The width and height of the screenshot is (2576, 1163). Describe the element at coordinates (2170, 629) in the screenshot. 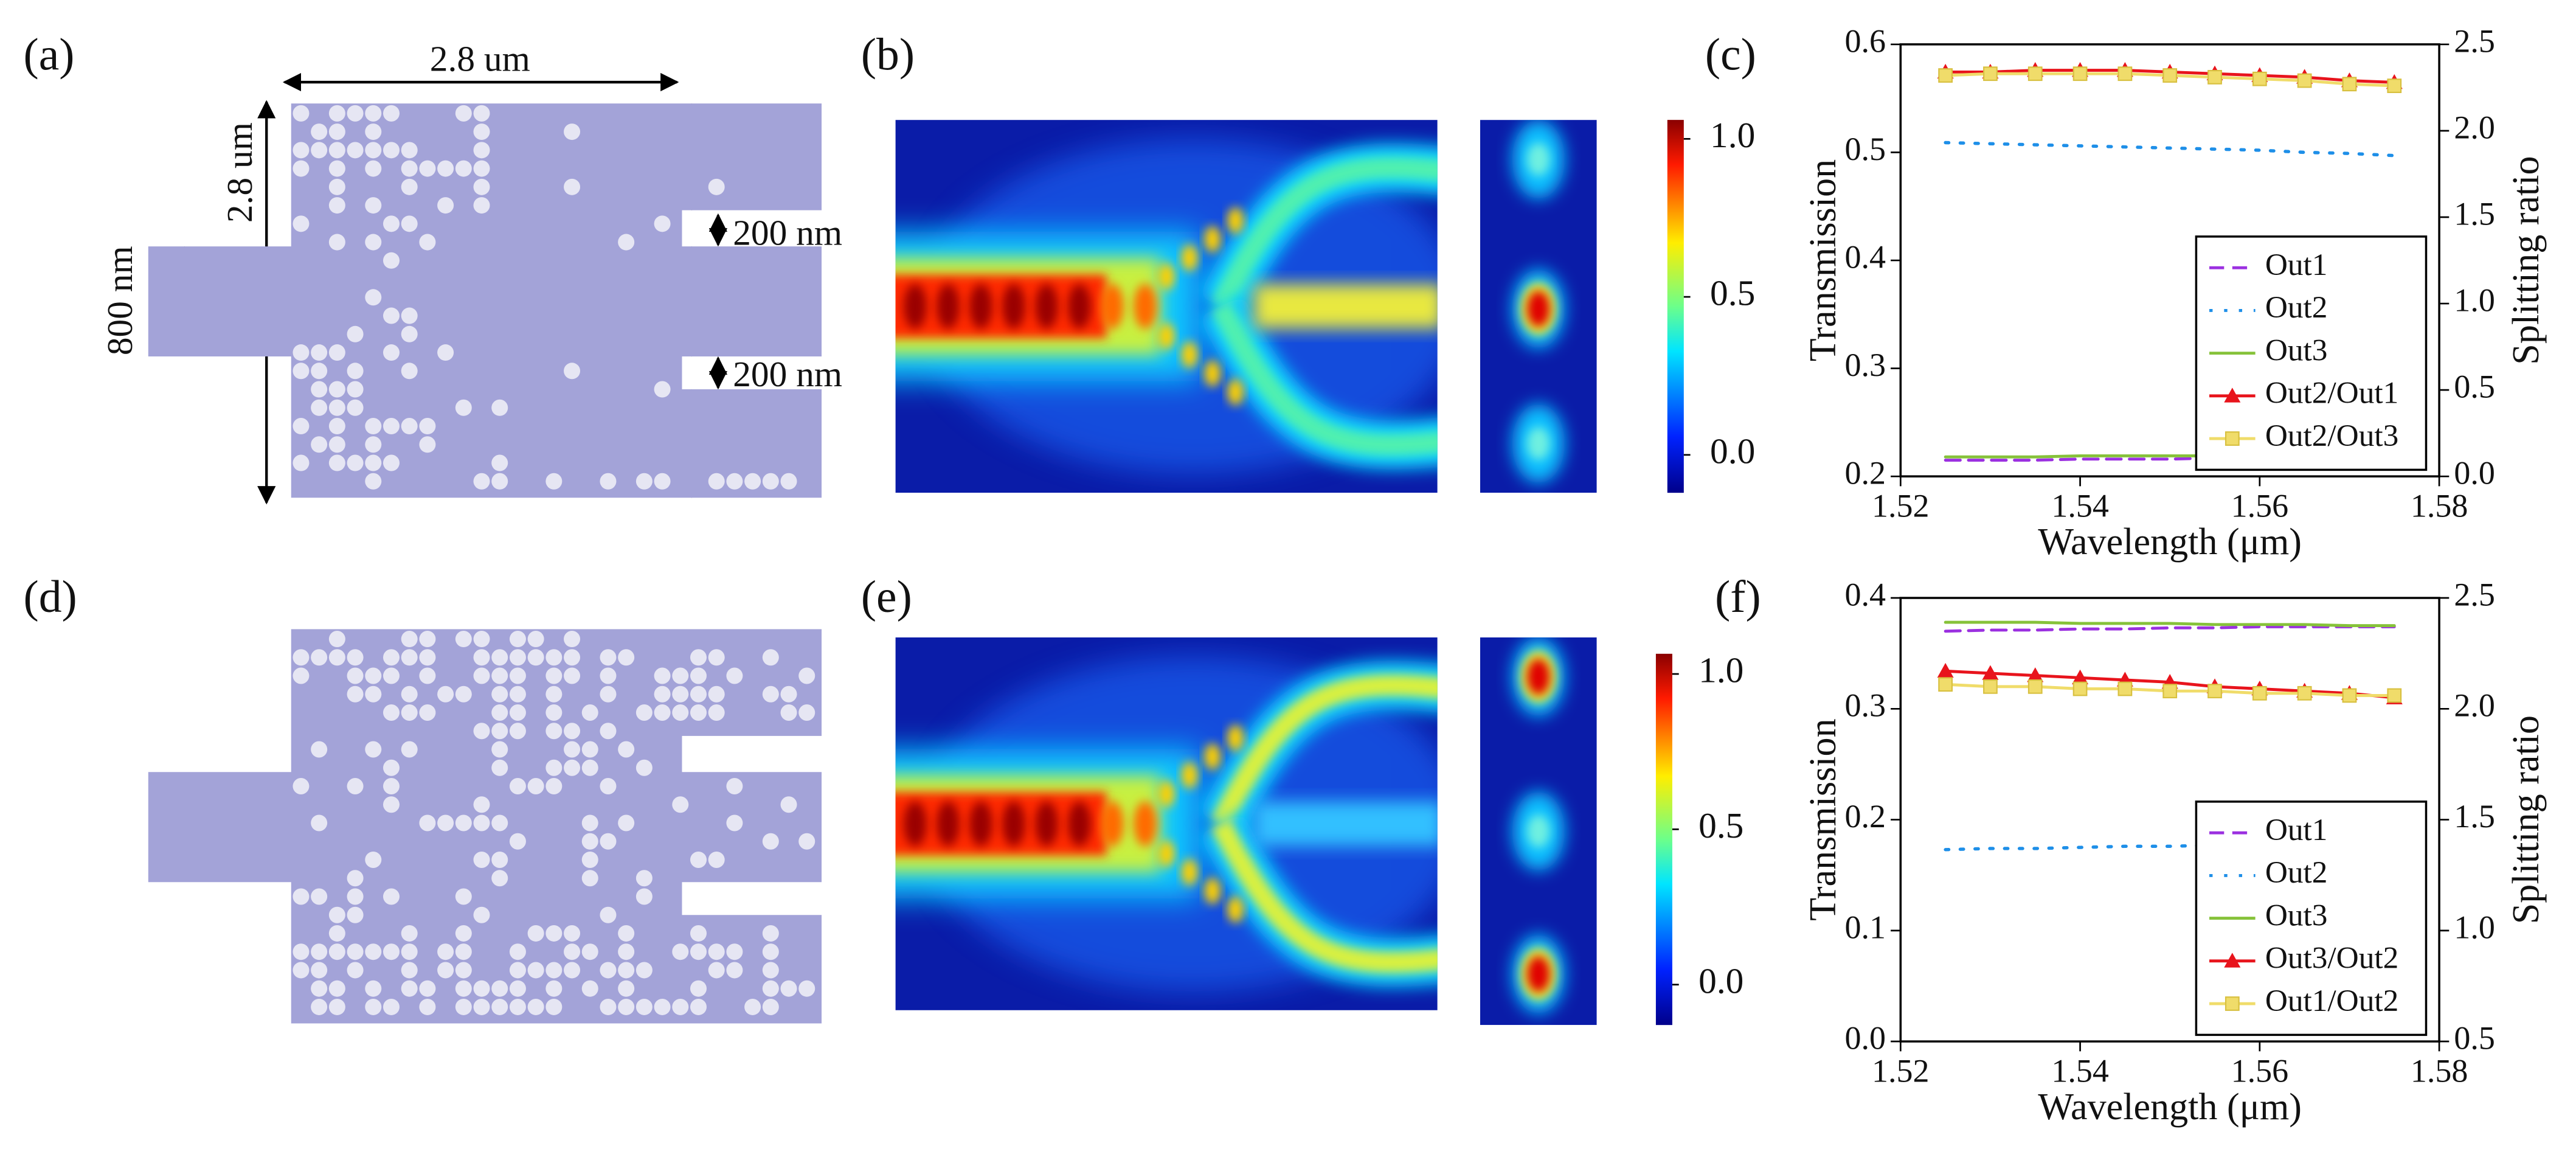

I see `series-line` at that location.